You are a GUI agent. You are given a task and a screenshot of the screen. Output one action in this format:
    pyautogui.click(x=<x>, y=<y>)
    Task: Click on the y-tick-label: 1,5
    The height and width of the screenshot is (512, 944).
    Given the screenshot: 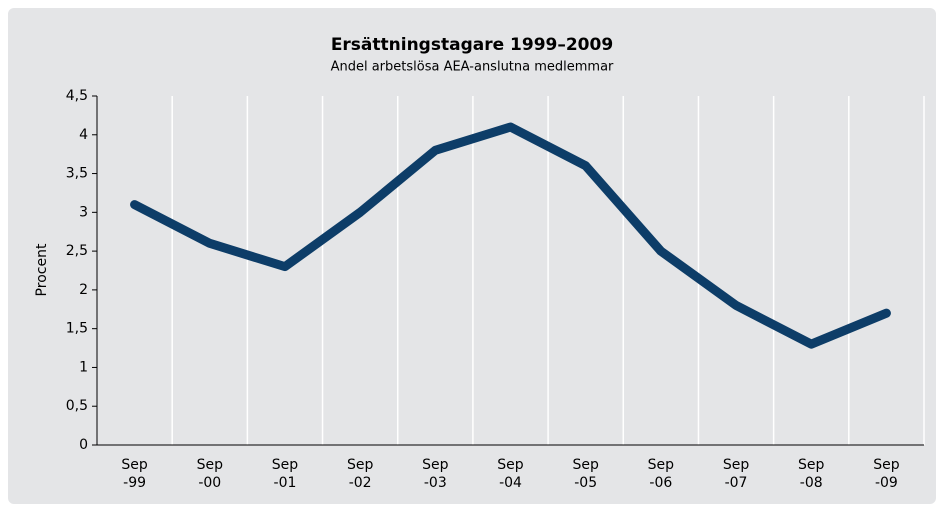 What is the action you would take?
    pyautogui.click(x=77, y=329)
    